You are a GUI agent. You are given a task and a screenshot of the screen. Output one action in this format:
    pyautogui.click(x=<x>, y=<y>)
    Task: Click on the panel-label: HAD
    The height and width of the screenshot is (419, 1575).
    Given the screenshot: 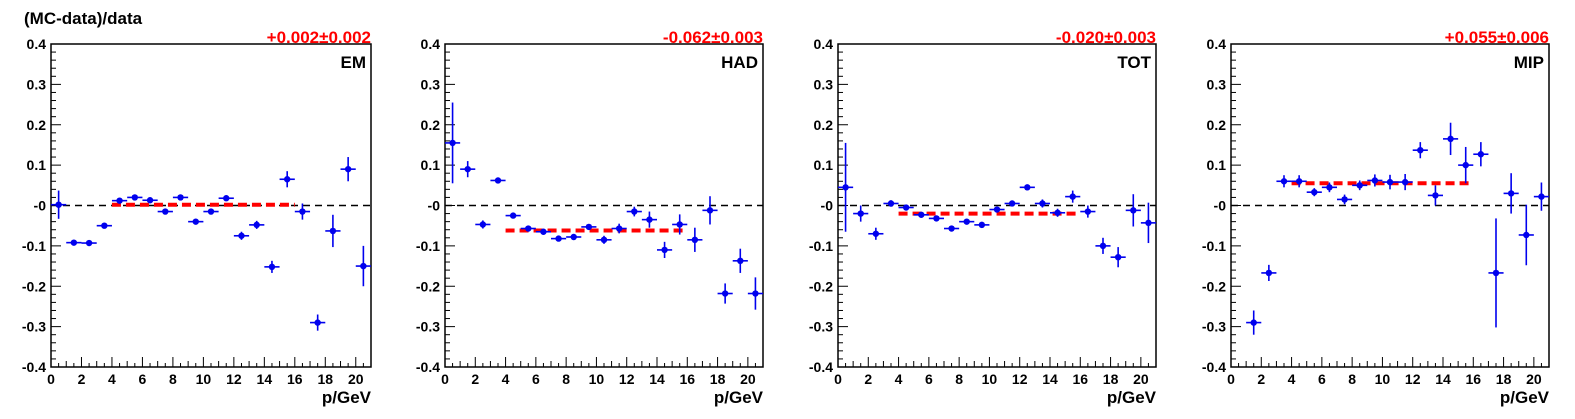 What is the action you would take?
    pyautogui.click(x=739, y=62)
    